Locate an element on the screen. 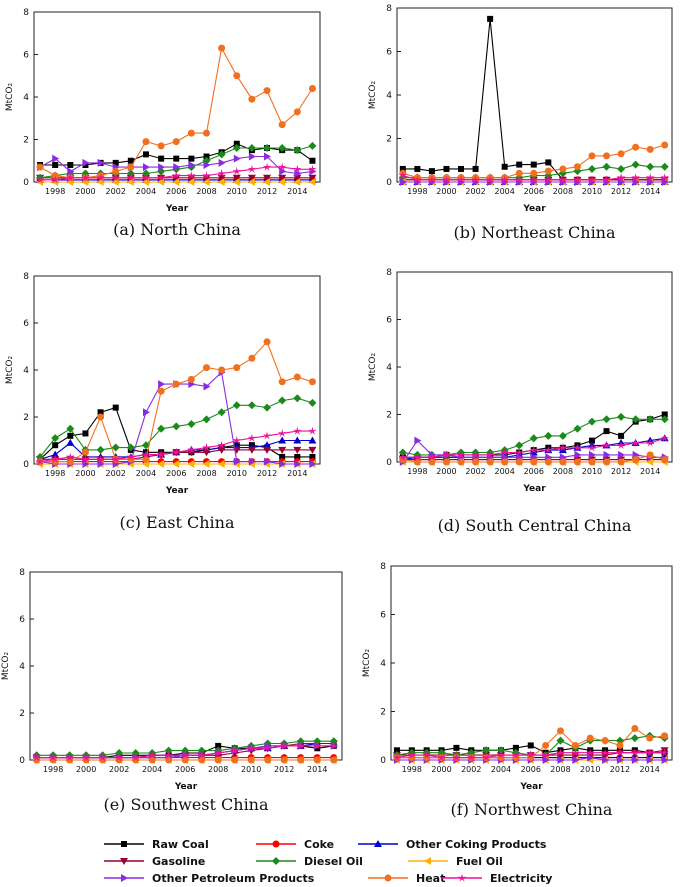 The height and width of the screenshot is (887, 682). star-icon is located at coordinates (462, 877).